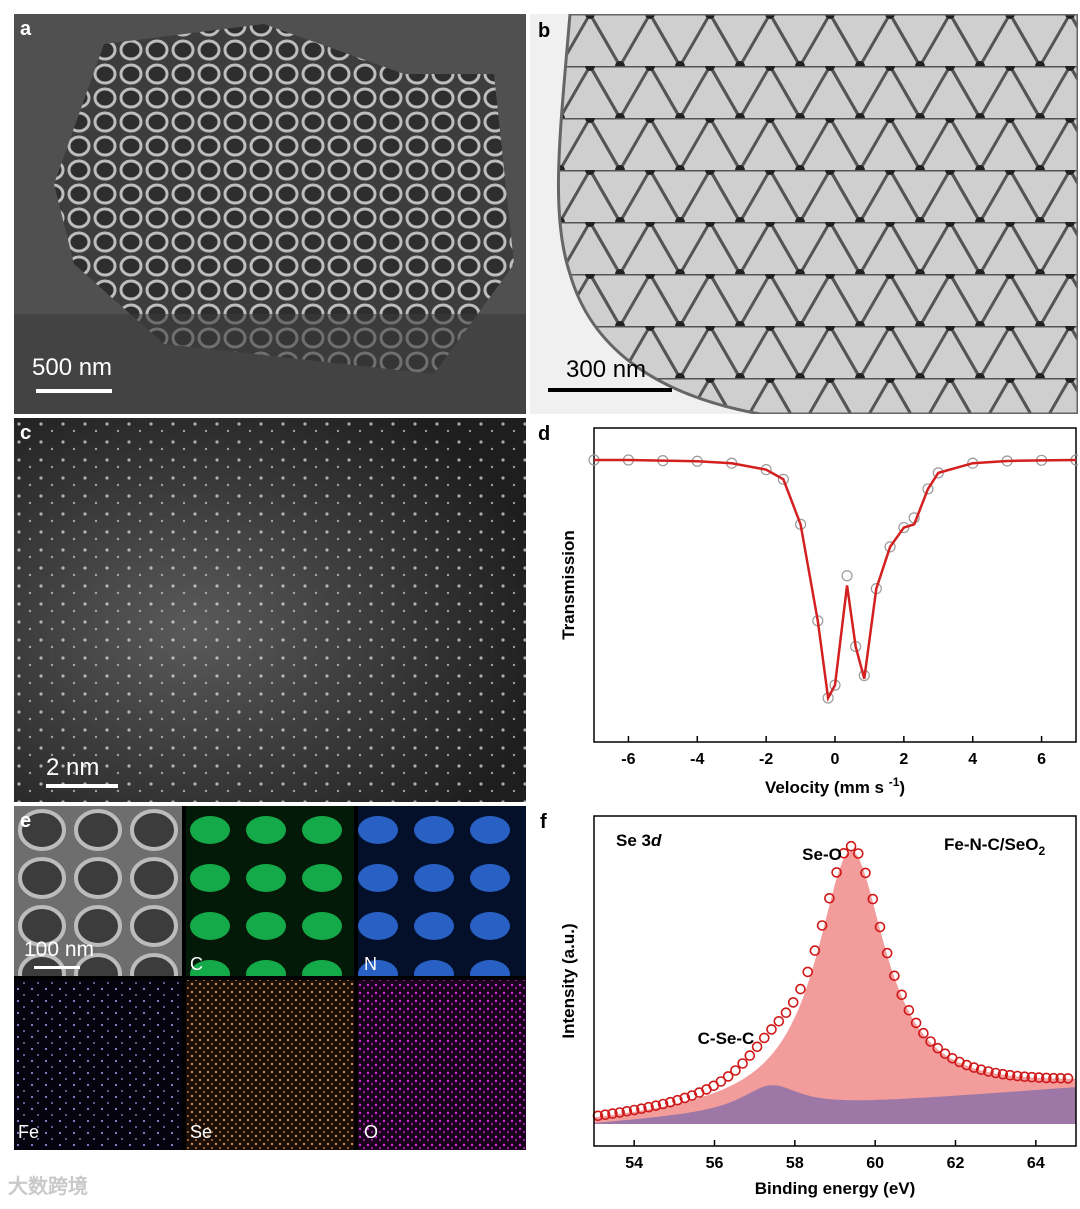  What do you see at coordinates (544, 31) in the screenshot?
I see `panel-label-b: b` at bounding box center [544, 31].